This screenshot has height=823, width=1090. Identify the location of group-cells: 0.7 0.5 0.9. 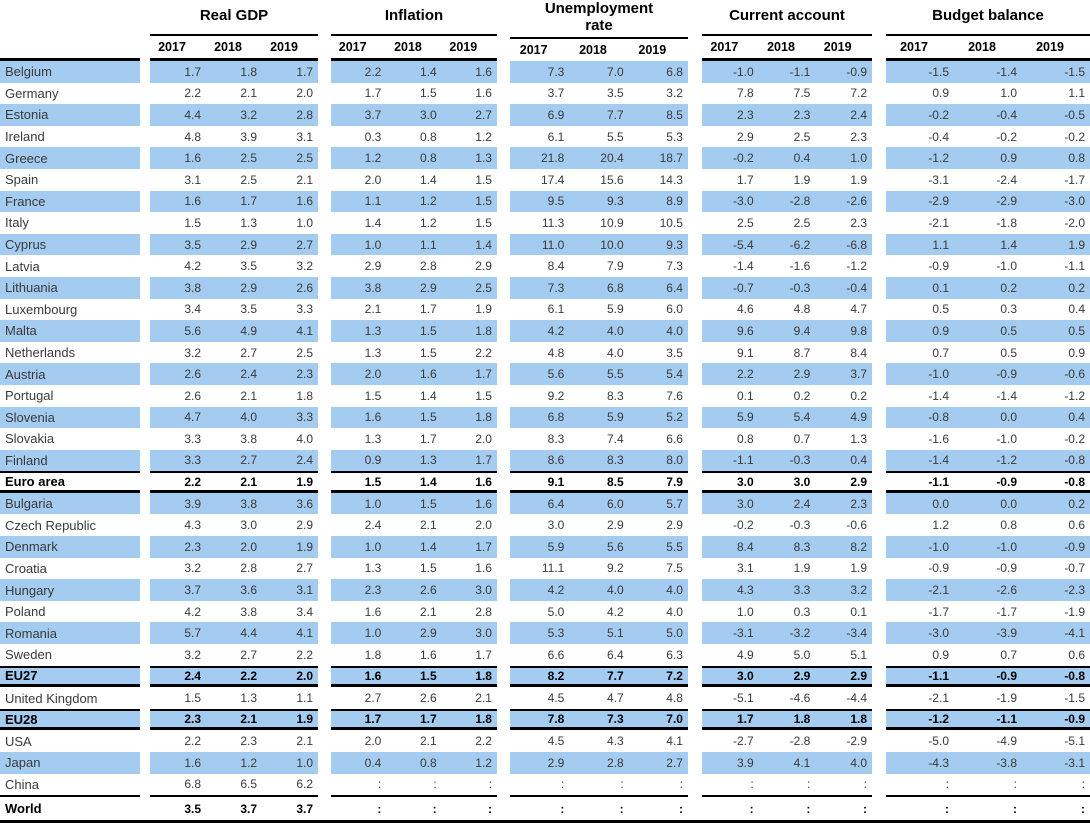
(988, 353).